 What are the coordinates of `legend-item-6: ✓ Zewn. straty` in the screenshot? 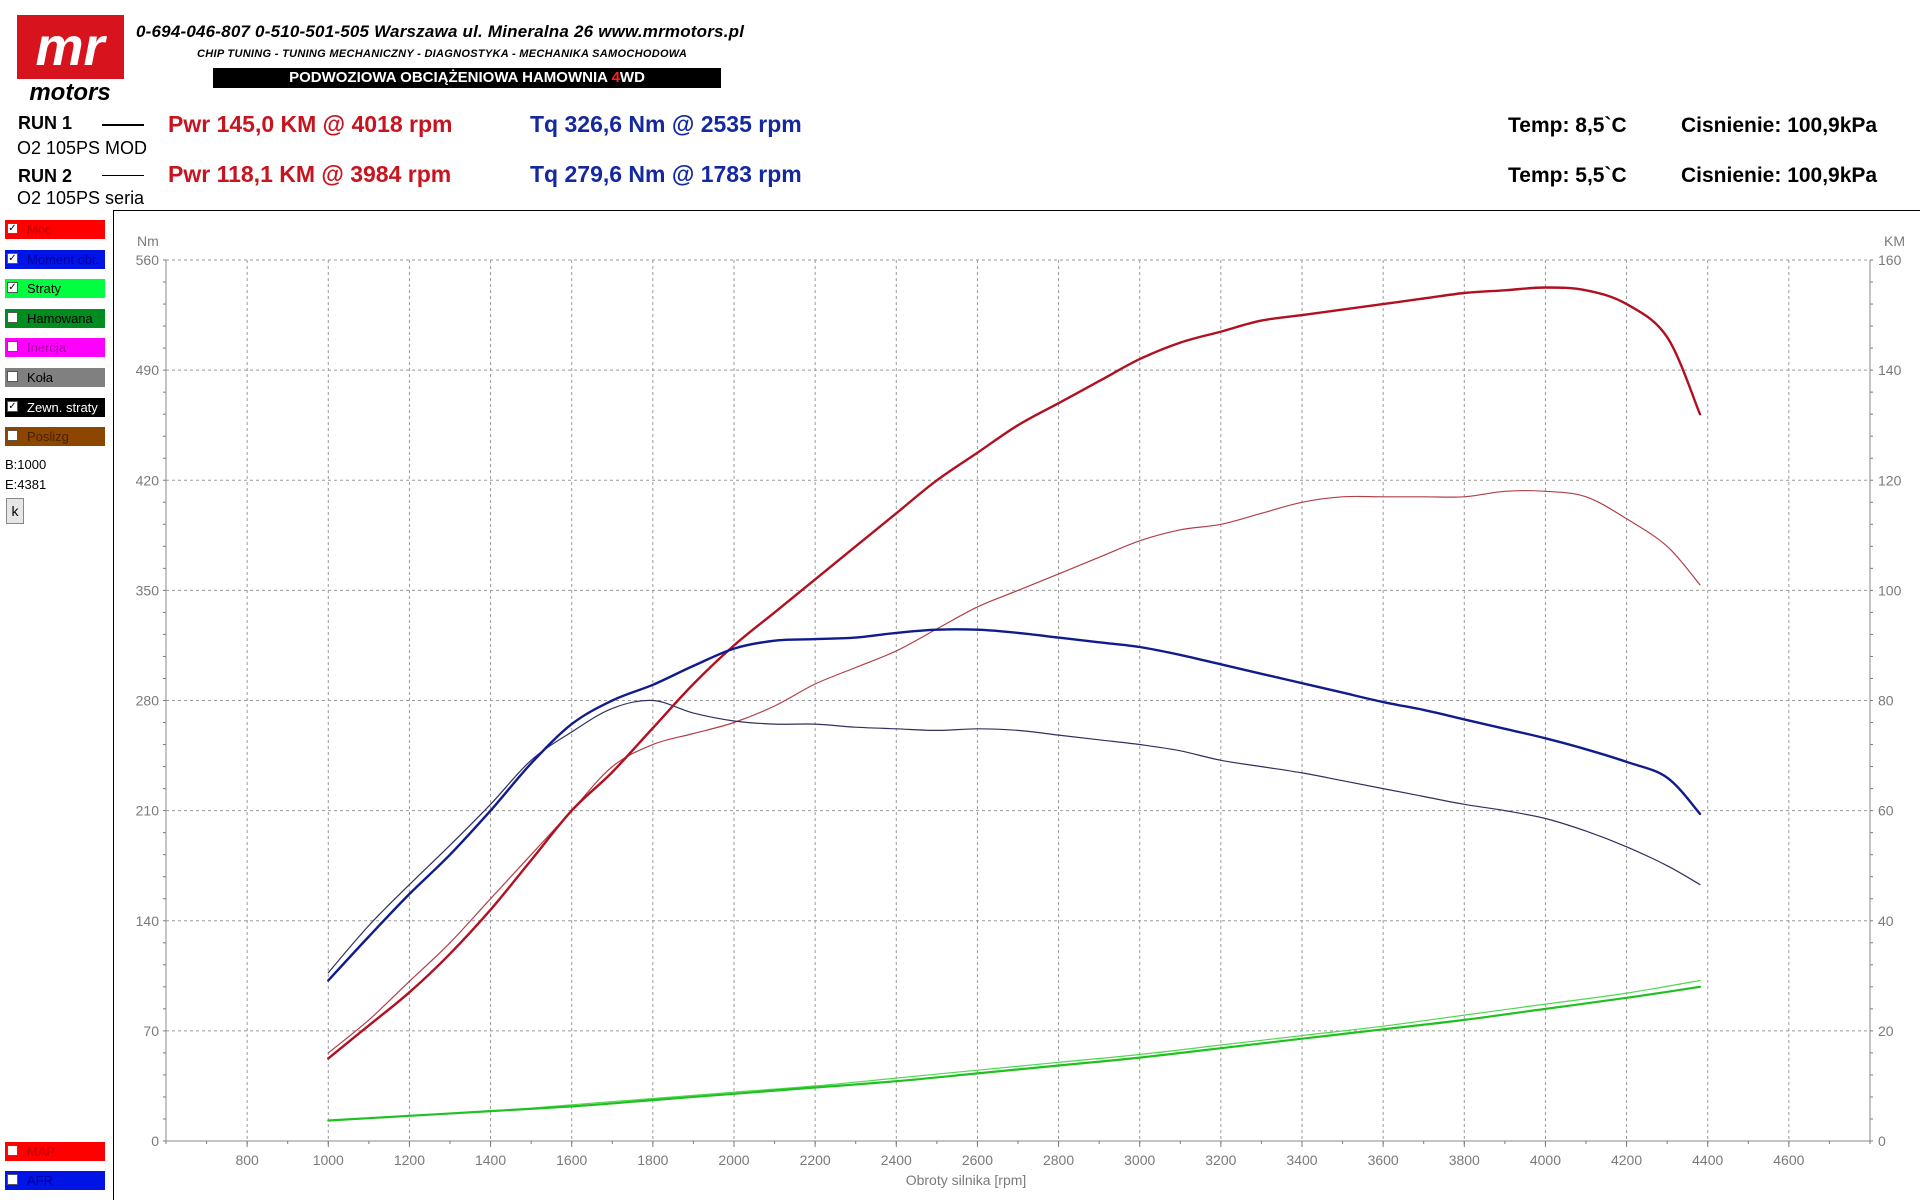 It's located at (55, 407).